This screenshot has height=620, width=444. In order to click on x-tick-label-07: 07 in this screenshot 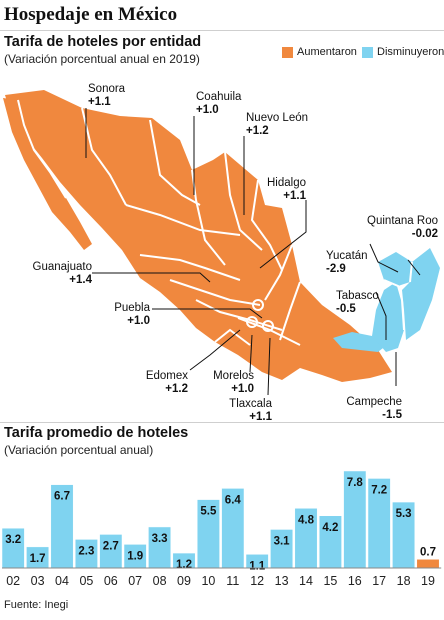, I will do `click(135, 581)`.